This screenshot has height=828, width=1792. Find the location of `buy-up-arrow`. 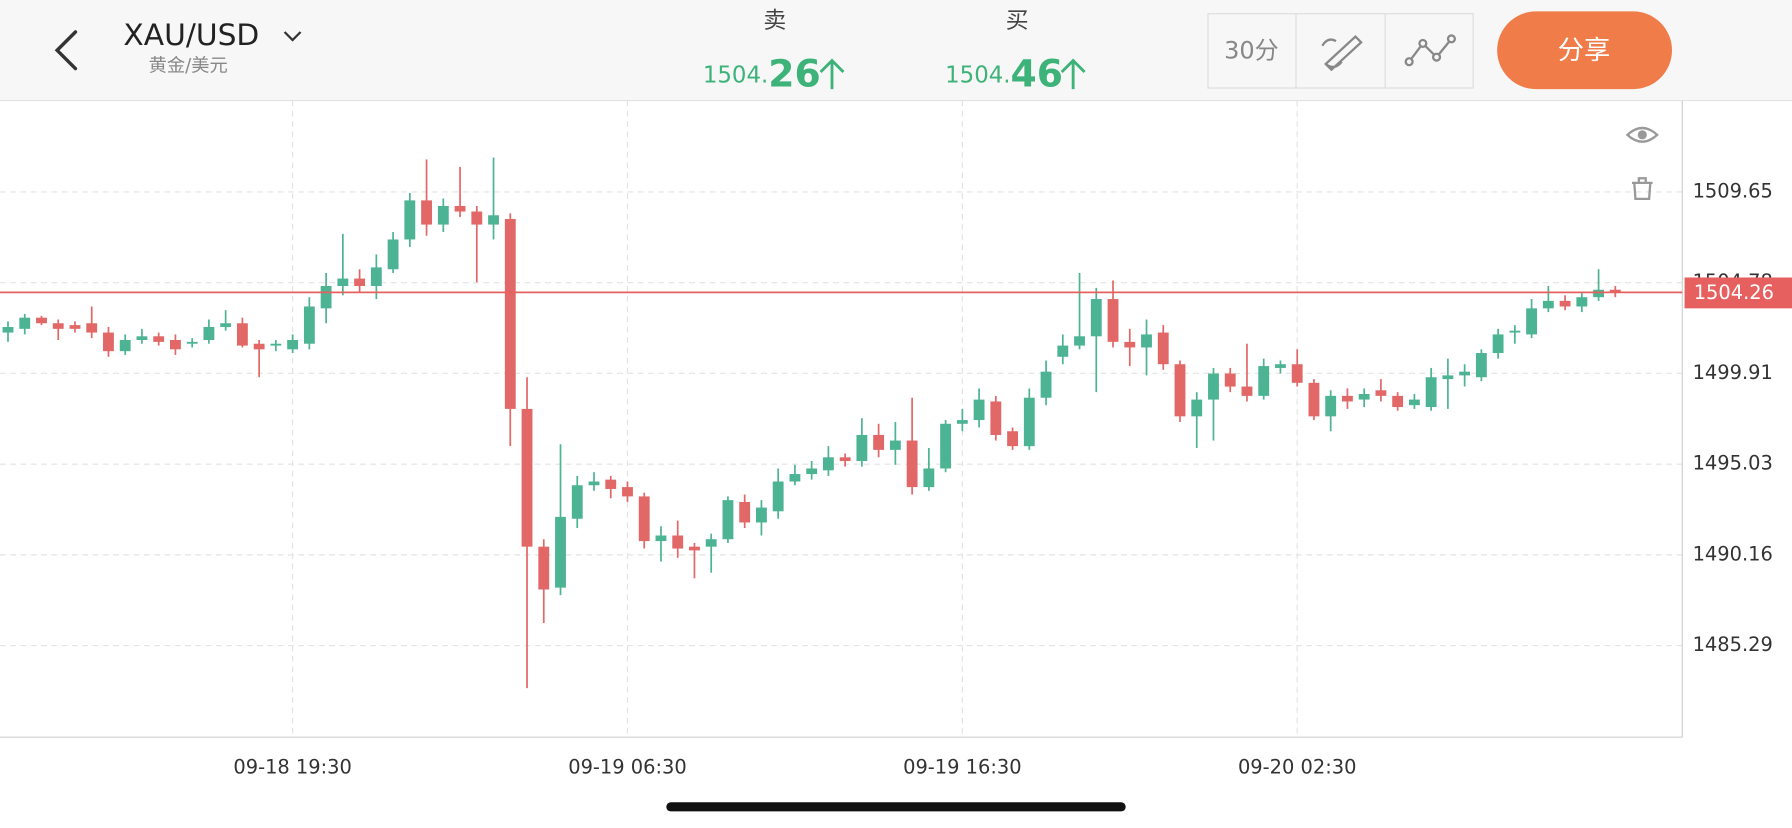

buy-up-arrow is located at coordinates (1073, 74).